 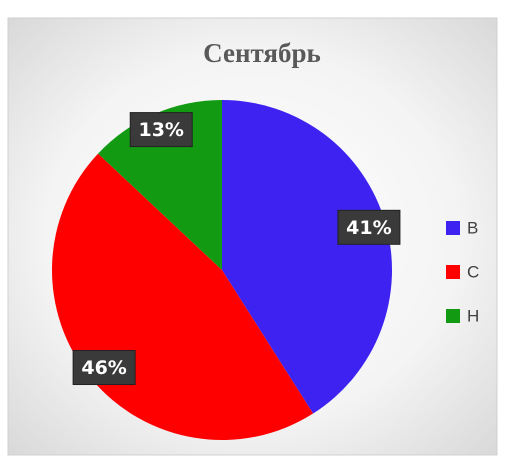 I want to click on legend-label: Н, so click(x=473, y=315).